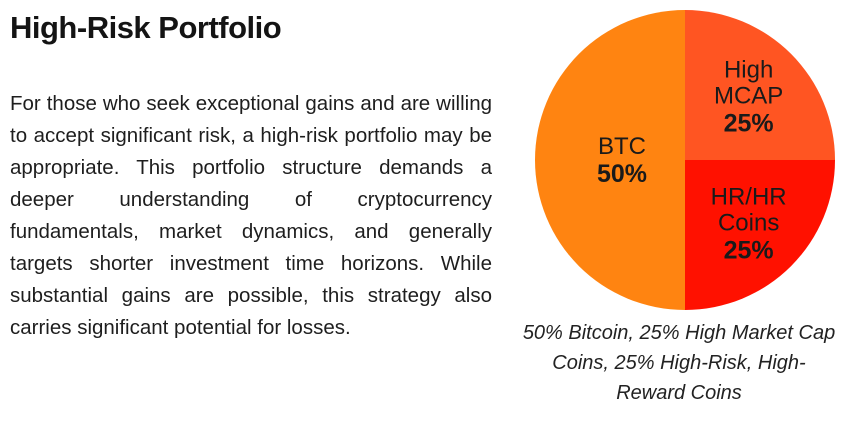  I want to click on pie-slice-high-mcap, so click(760, 85).